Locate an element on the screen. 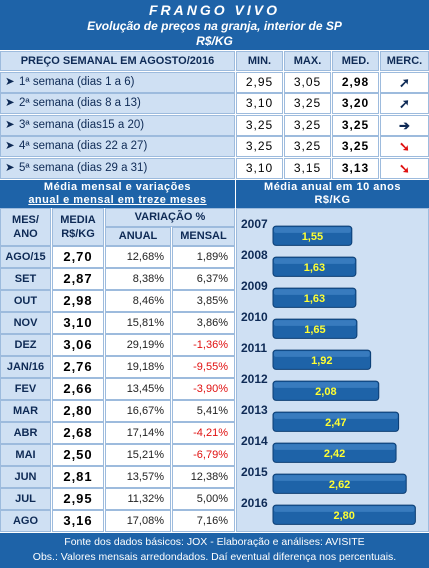 This screenshot has height=568, width=429. average-price-cell: 2,70 is located at coordinates (78, 257).